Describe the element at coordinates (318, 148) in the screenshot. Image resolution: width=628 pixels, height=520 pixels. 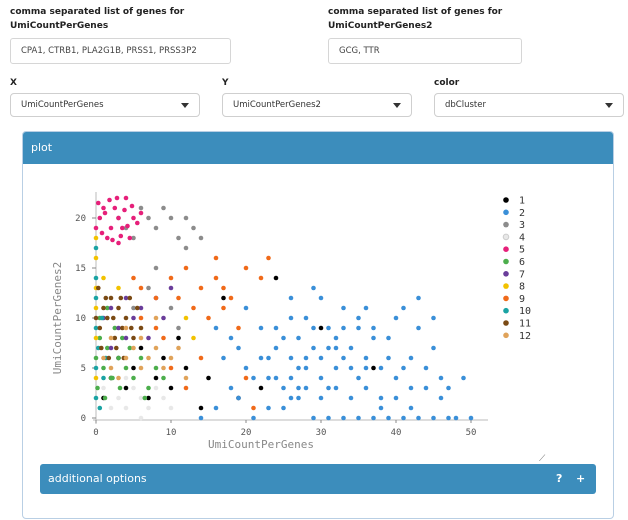
I see `plot-box-header: plot` at that location.